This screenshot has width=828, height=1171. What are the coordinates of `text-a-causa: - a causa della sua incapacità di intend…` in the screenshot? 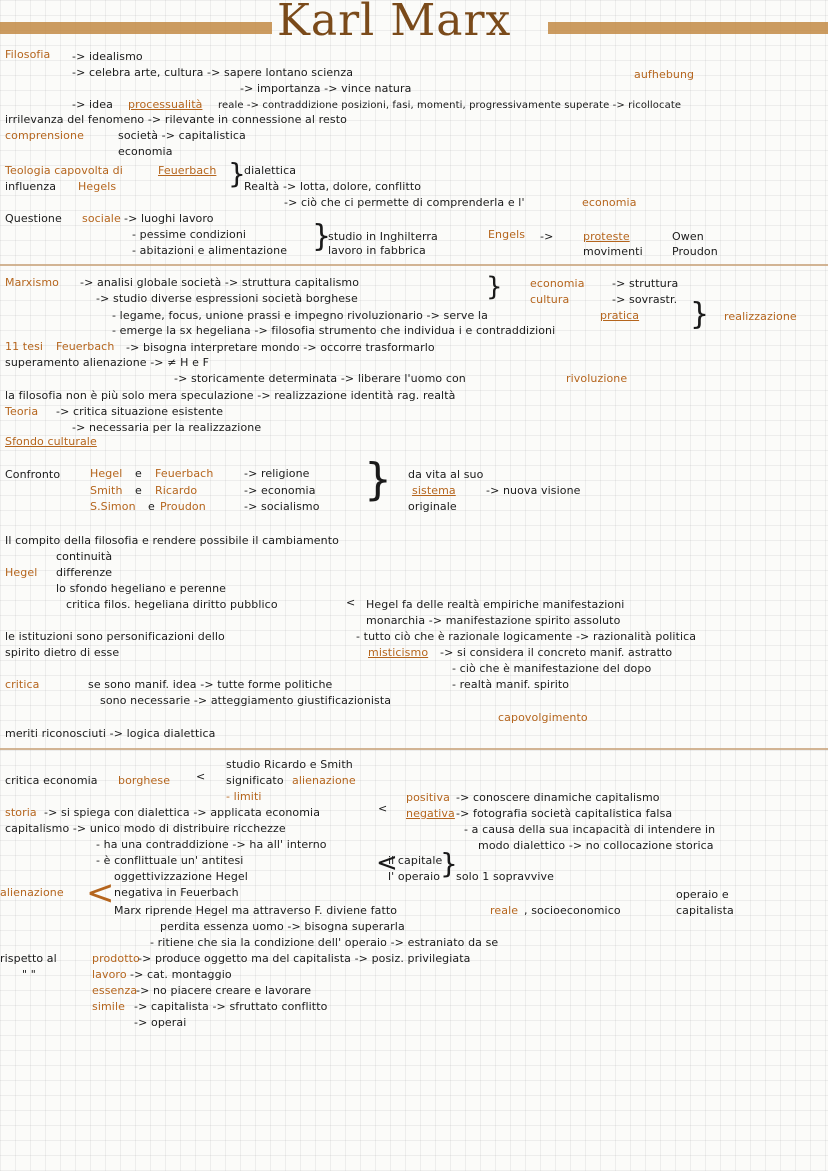 It's located at (590, 829).